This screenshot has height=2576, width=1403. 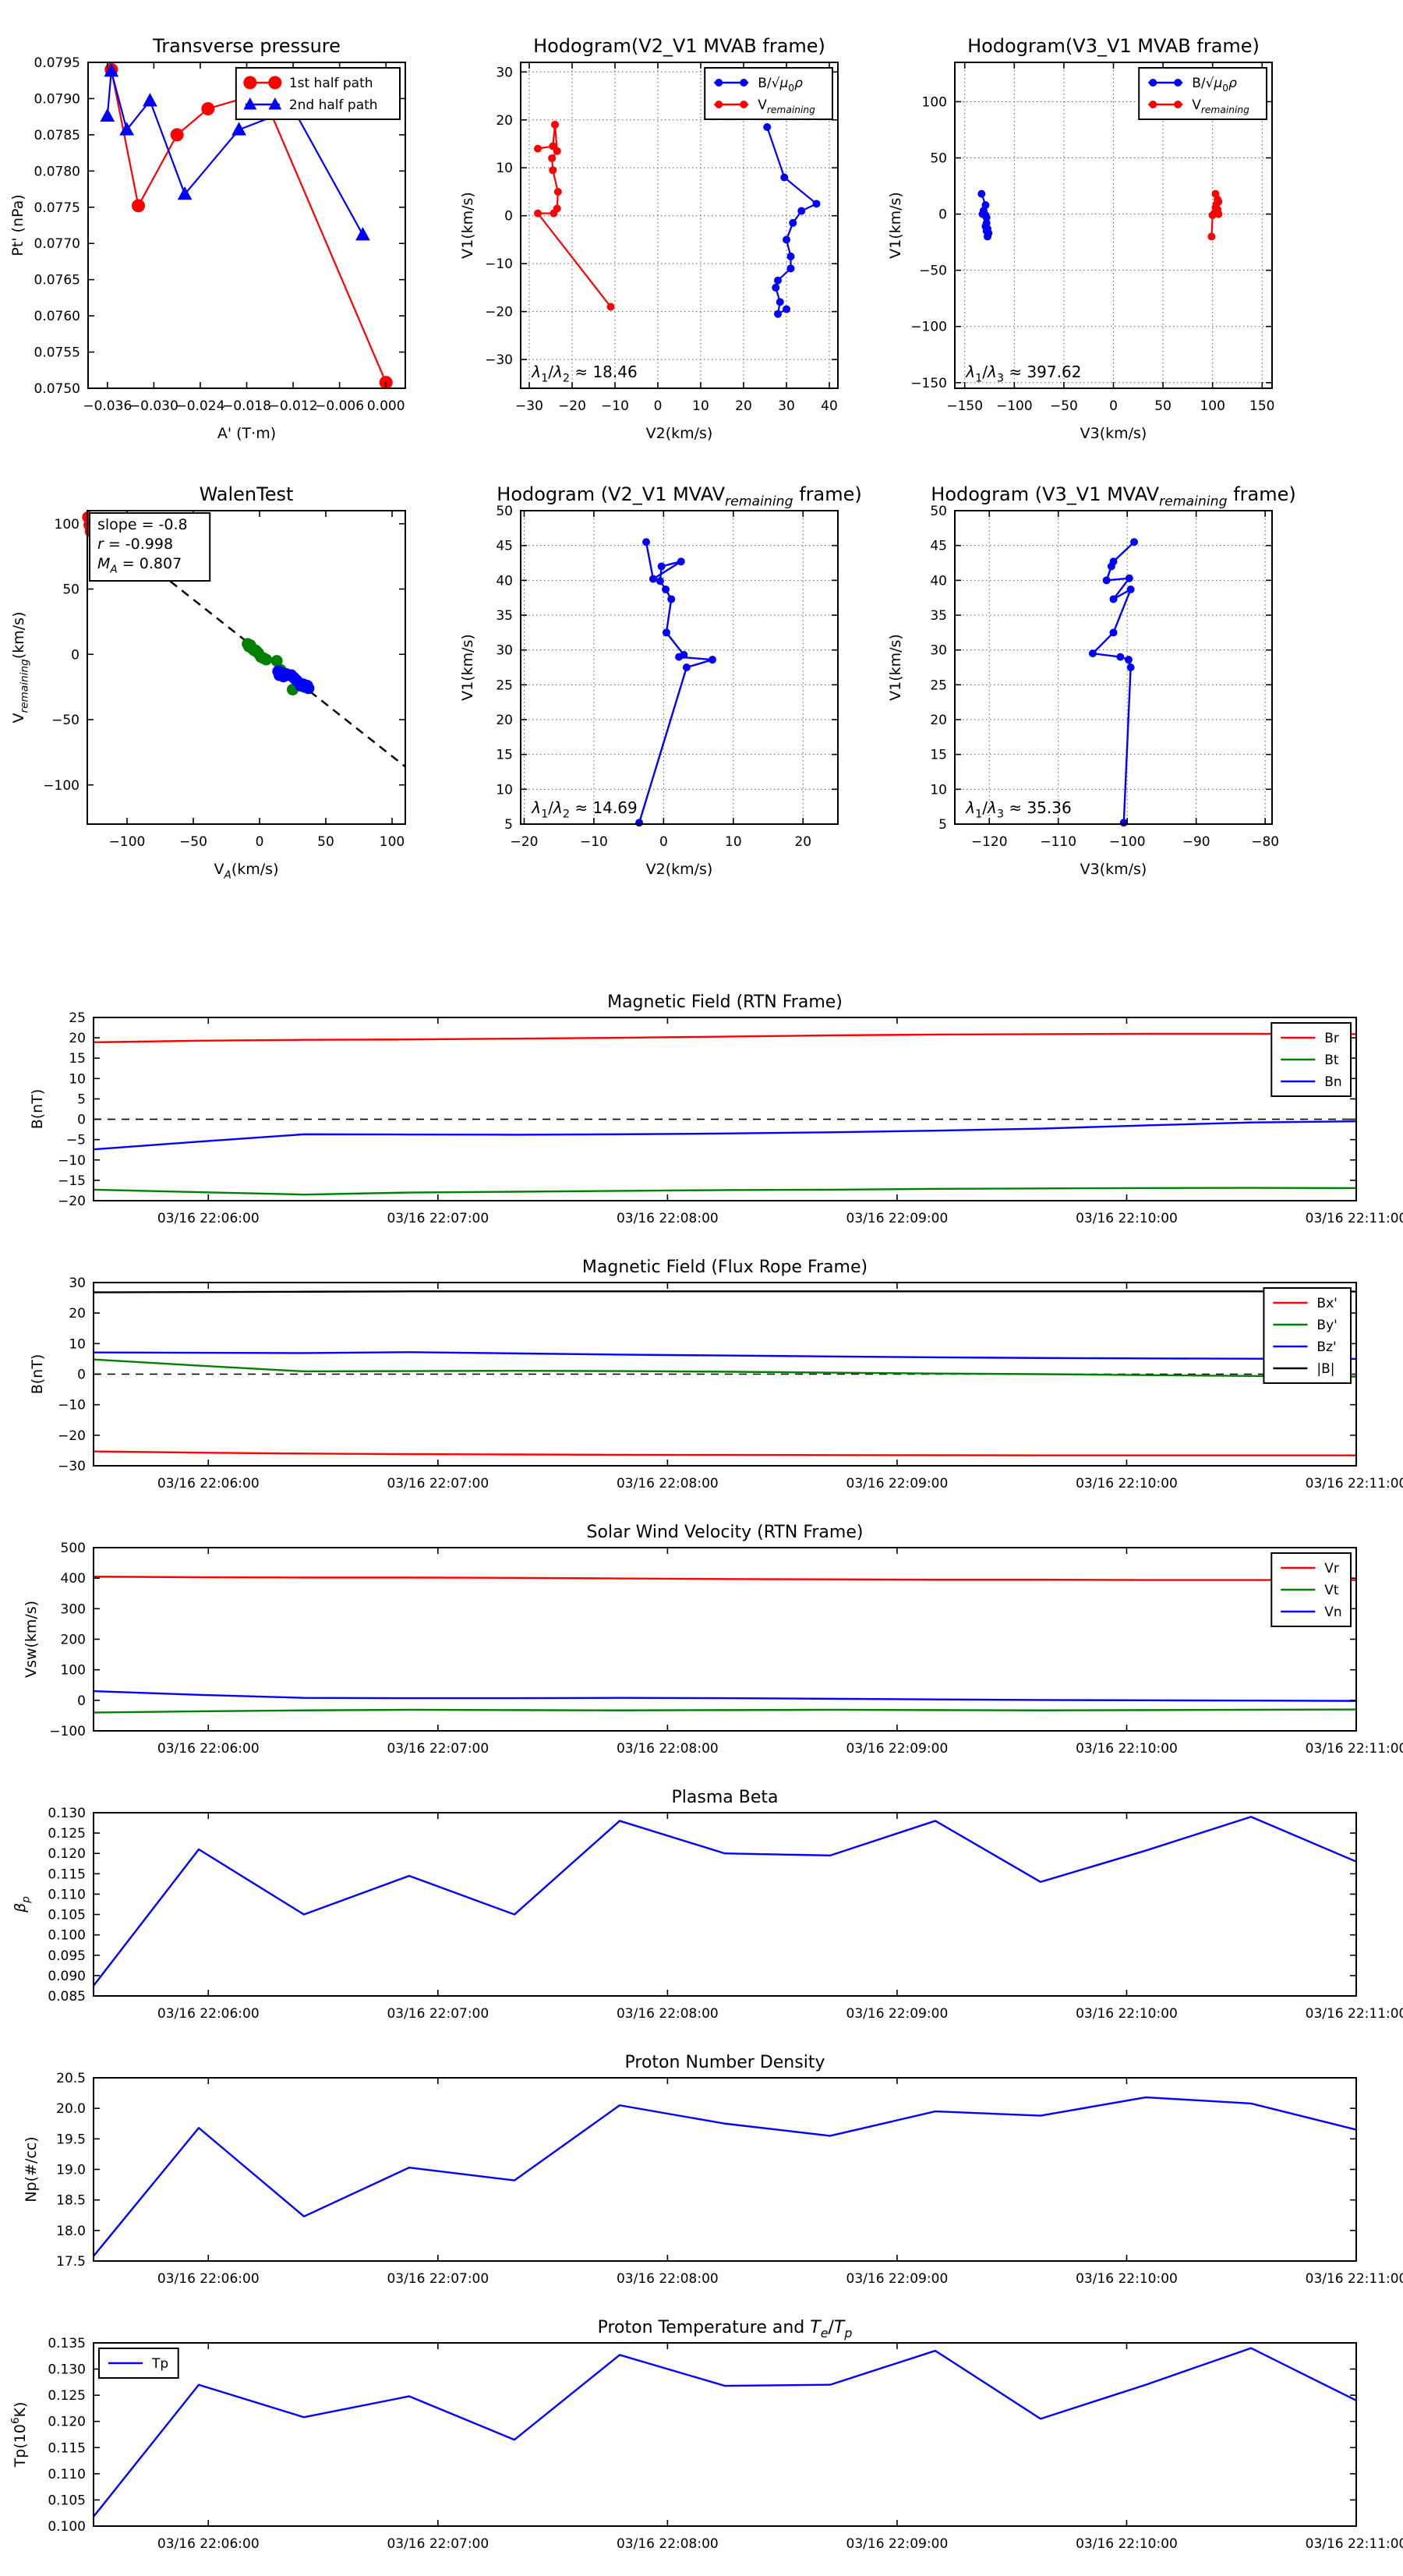 What do you see at coordinates (1127, 2014) in the screenshot?
I see `x-tick-label: 03/16 22:10:00` at bounding box center [1127, 2014].